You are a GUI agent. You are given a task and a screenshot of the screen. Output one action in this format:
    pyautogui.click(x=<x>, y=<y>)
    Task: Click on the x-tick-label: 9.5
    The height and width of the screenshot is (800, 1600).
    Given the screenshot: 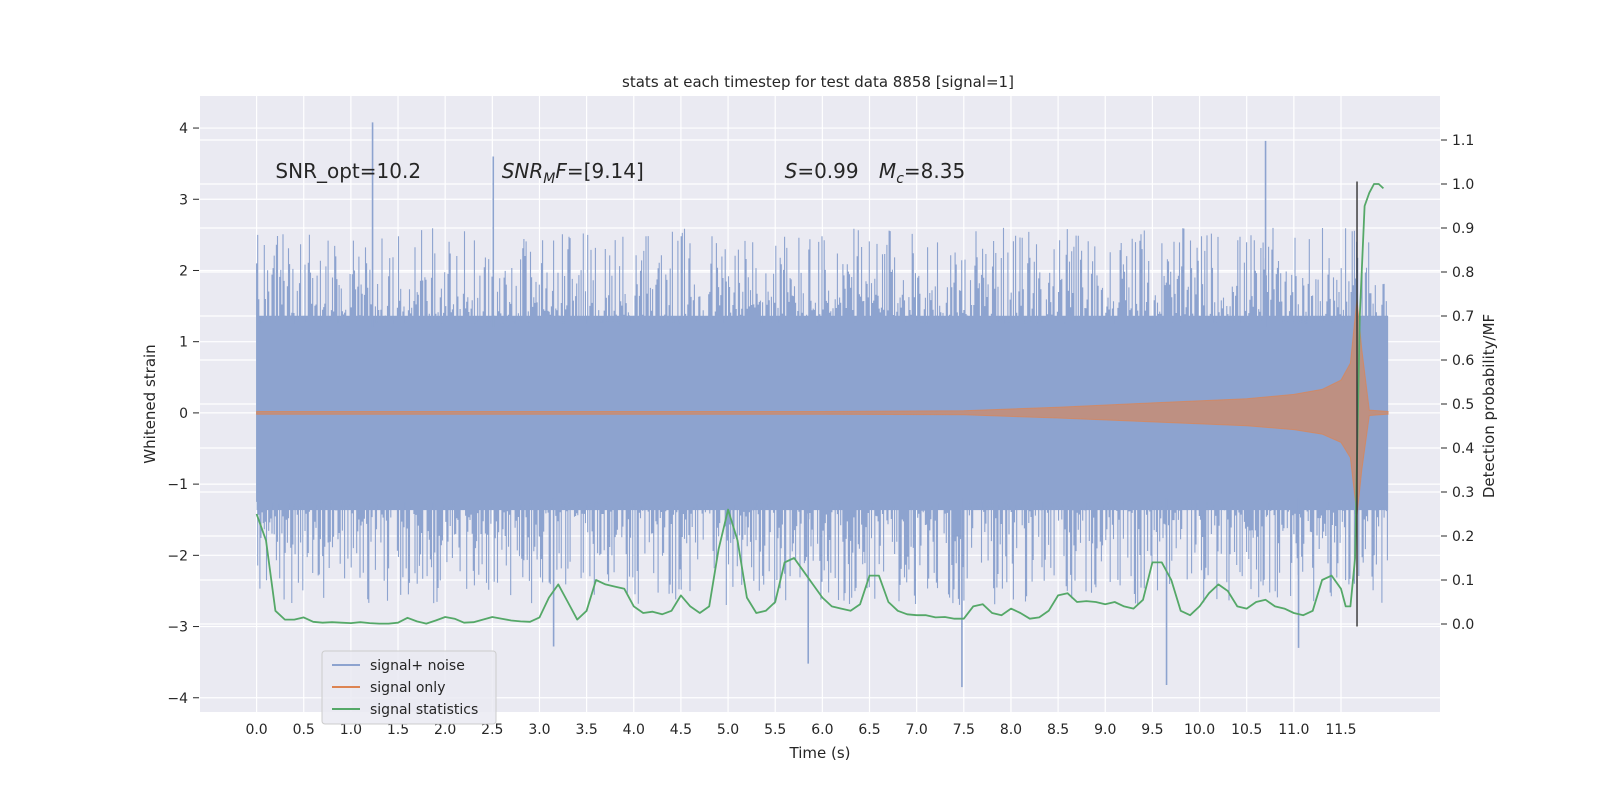 What is the action you would take?
    pyautogui.click(x=1152, y=730)
    